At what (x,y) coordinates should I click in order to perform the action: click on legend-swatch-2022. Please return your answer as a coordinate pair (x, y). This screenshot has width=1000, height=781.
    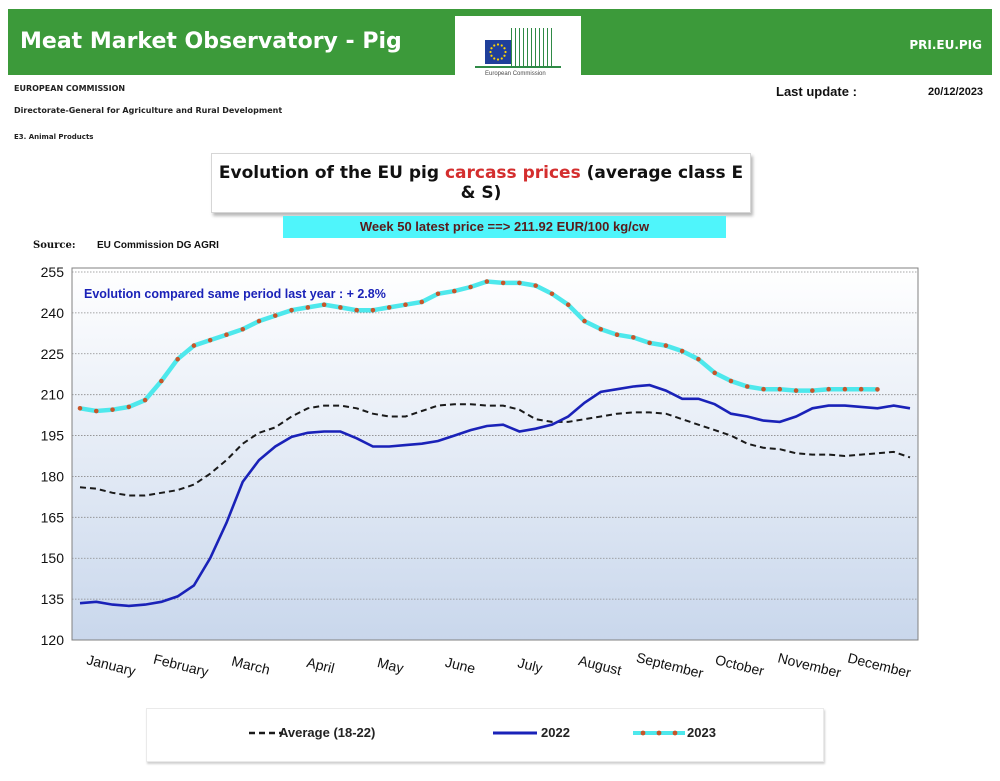
    Looking at the image, I should click on (515, 733).